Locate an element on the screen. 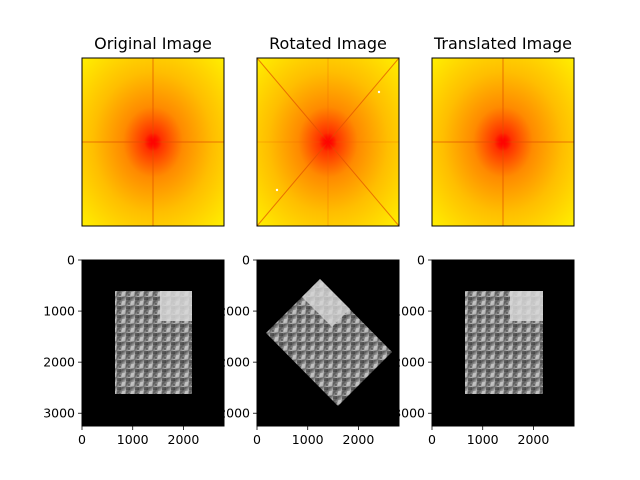 The image size is (640, 480). axis-ticks-translated: 0 1000 2000 0 1000 2000 3000 is located at coordinates (471, 350).